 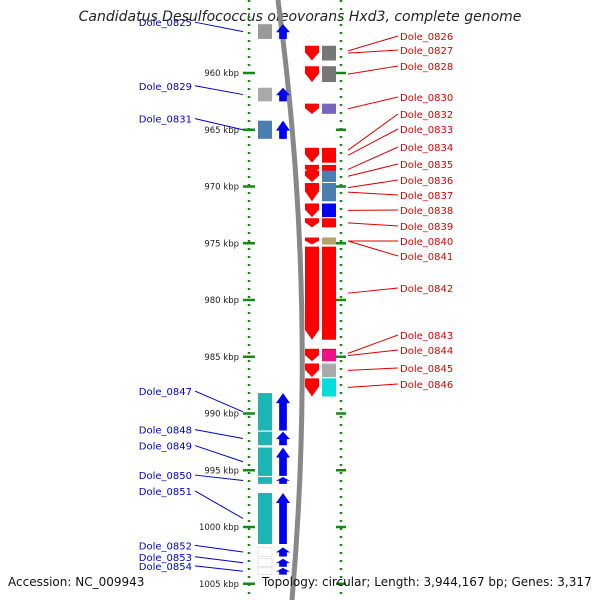 I want to click on gene-dole-0851-arrow, so click(x=283, y=518).